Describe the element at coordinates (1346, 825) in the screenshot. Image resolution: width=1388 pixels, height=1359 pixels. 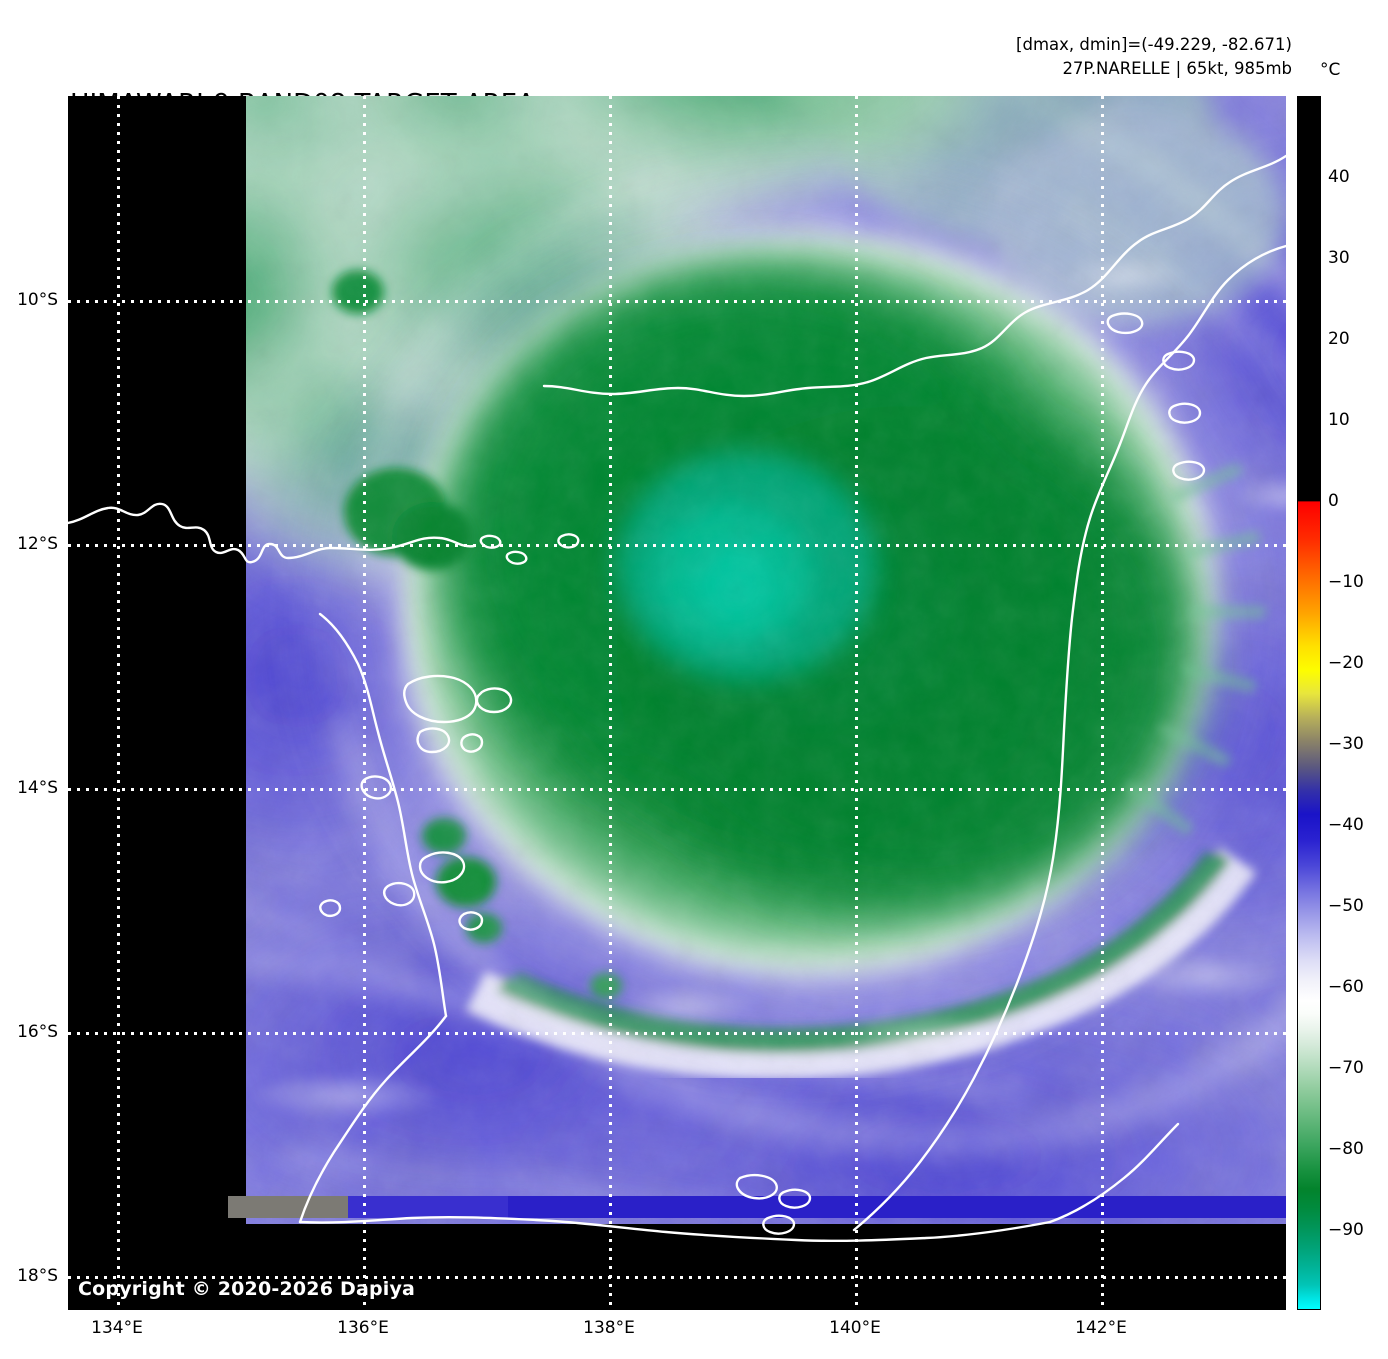
I see `colorbar-tick-label: −40` at that location.